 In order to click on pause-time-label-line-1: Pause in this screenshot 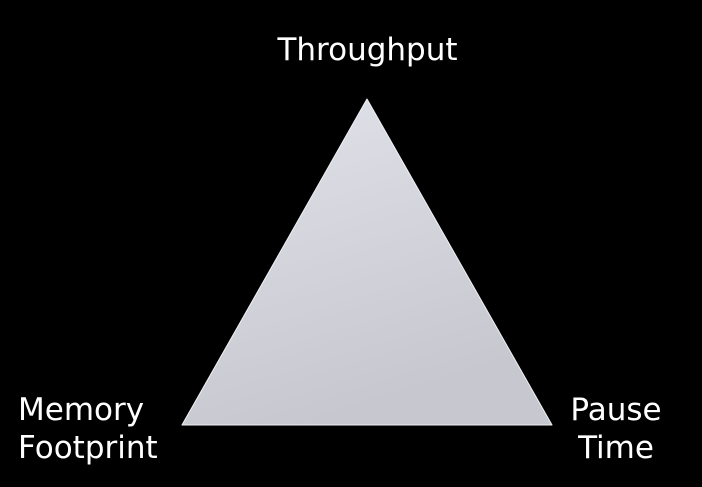, I will do `click(616, 410)`.